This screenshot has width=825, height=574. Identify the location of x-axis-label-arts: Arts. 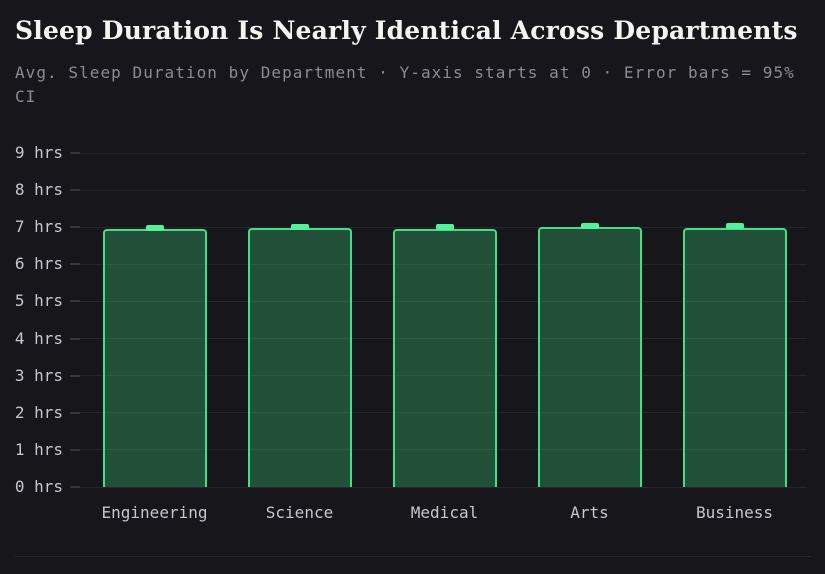
(589, 512).